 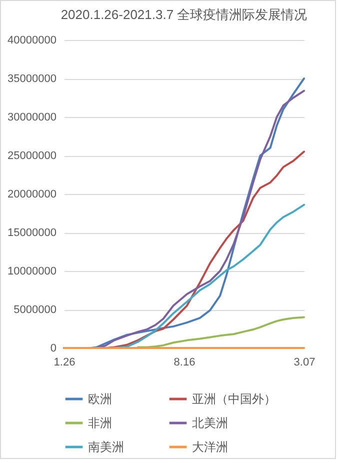 I want to click on y-tick-label: 25000000, so click(x=32, y=156).